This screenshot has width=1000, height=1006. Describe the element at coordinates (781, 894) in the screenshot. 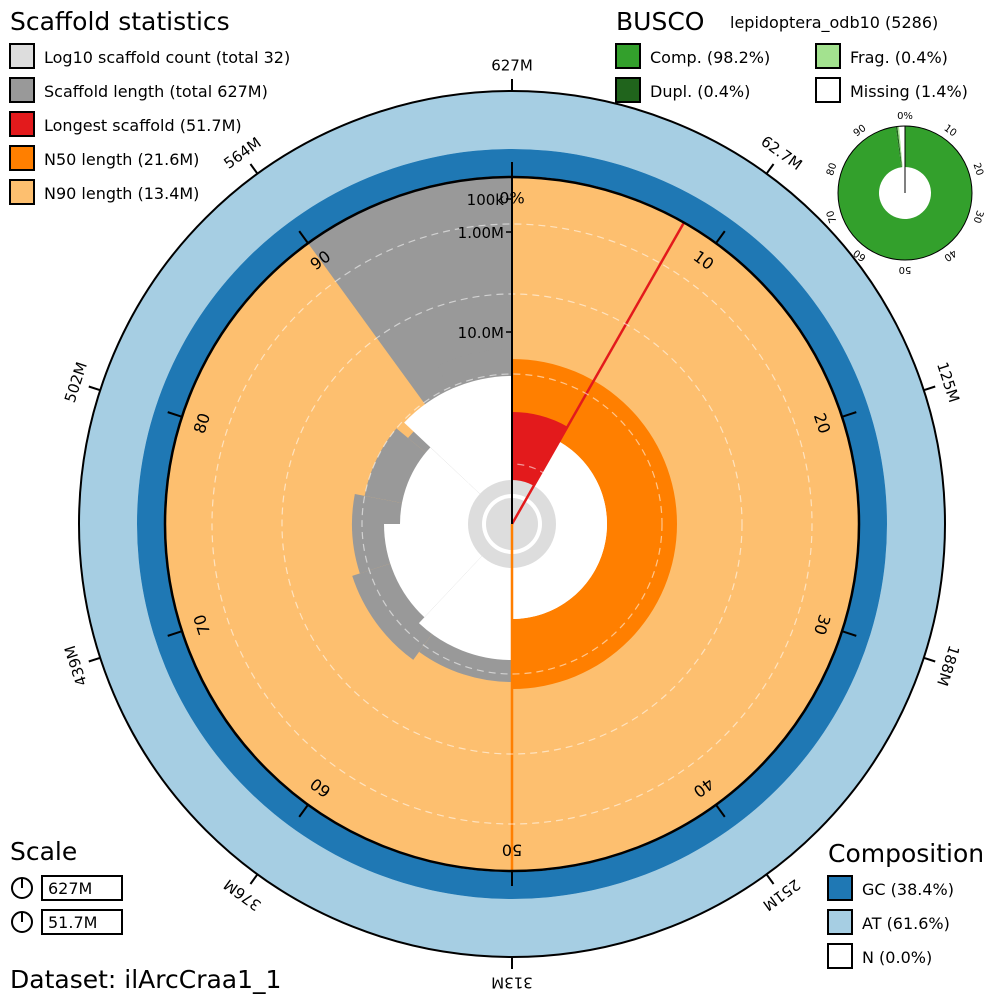

I see `length-tick-label: 251M` at that location.